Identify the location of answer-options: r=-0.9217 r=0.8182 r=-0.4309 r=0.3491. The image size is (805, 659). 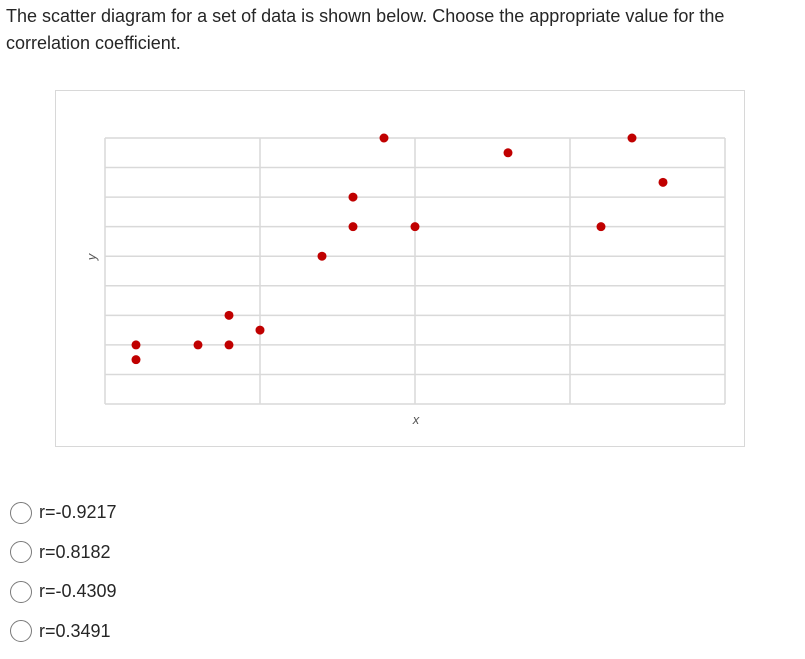
(63, 572).